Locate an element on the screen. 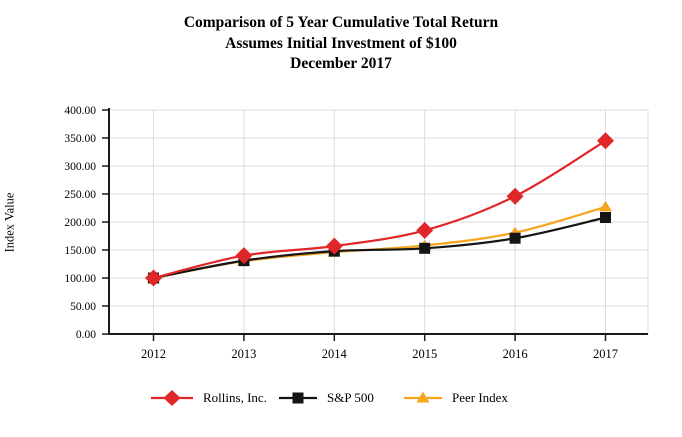  chart-title-line-2: Assumes Initial Investment of $100 is located at coordinates (341, 43).